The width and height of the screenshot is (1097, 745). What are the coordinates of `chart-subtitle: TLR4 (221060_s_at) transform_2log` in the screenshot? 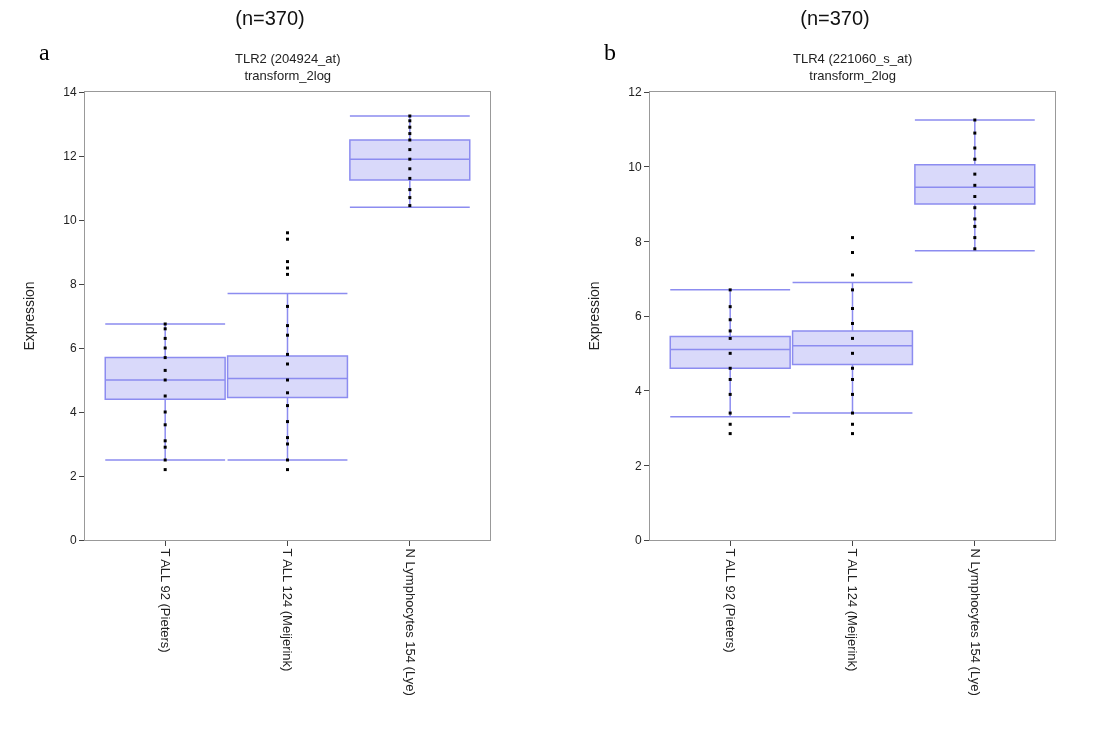 It's located at (853, 67).